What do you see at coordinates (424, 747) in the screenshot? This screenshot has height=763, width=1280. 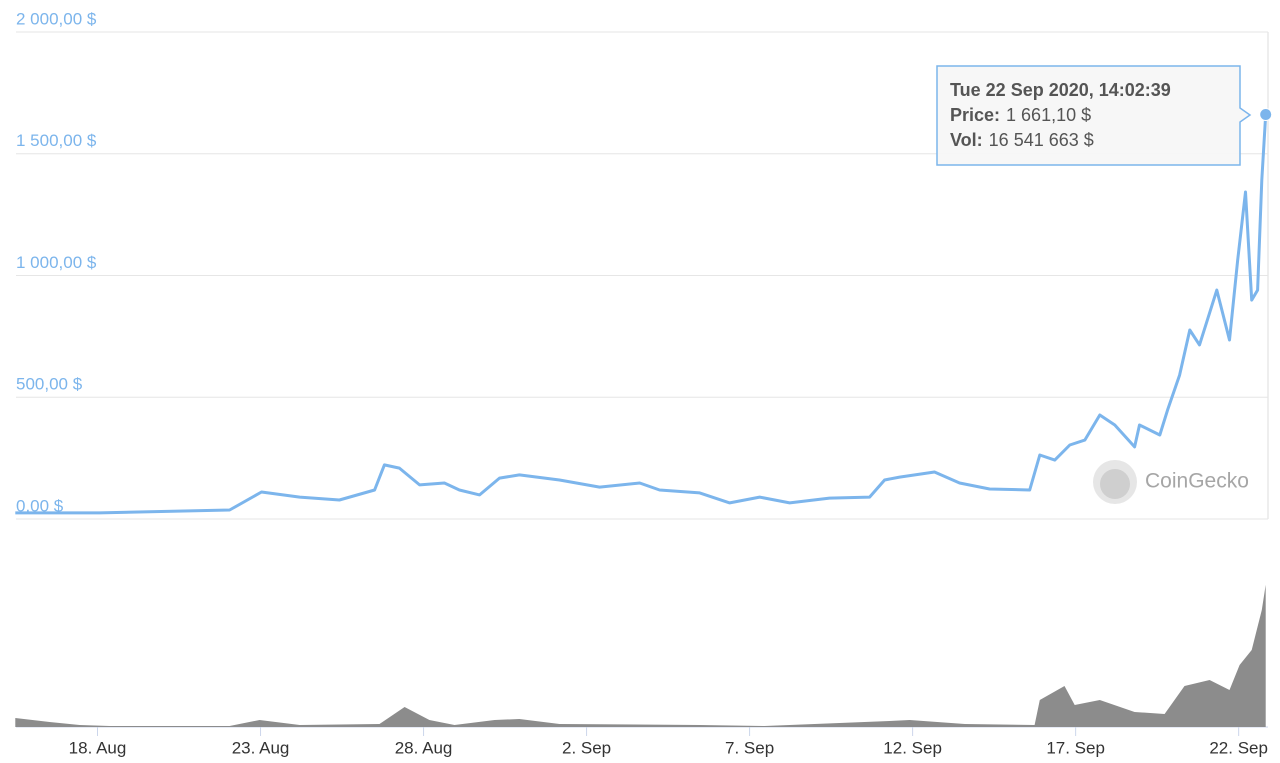 I see `x-tick-label: 28. Aug` at bounding box center [424, 747].